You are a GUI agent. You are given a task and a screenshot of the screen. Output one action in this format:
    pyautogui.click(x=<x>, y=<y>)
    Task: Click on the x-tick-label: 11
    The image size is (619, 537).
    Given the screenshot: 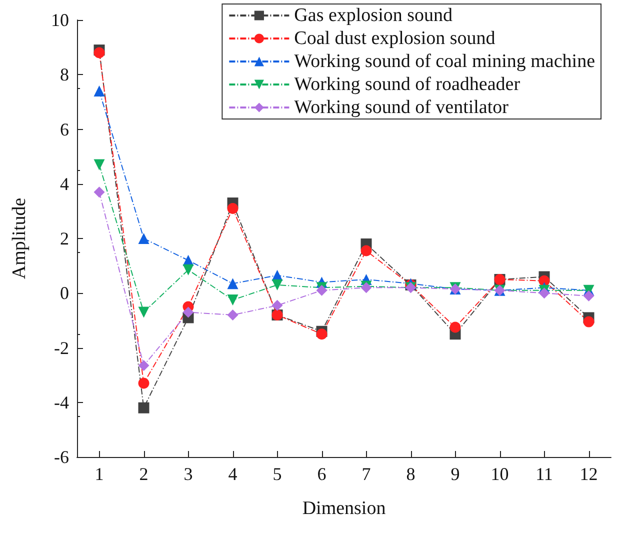 What is the action you would take?
    pyautogui.click(x=544, y=474)
    